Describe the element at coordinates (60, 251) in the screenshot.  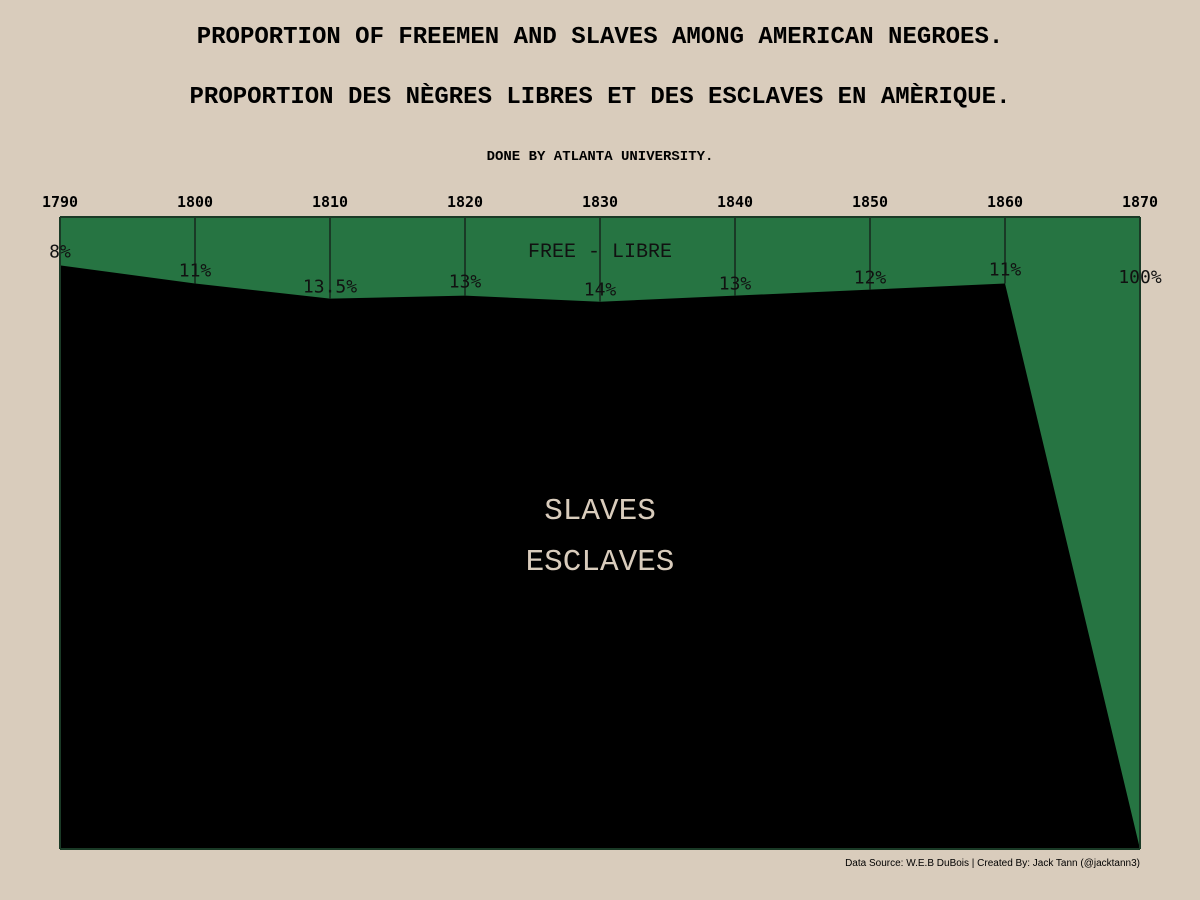
I see `data-label: 8%` at that location.